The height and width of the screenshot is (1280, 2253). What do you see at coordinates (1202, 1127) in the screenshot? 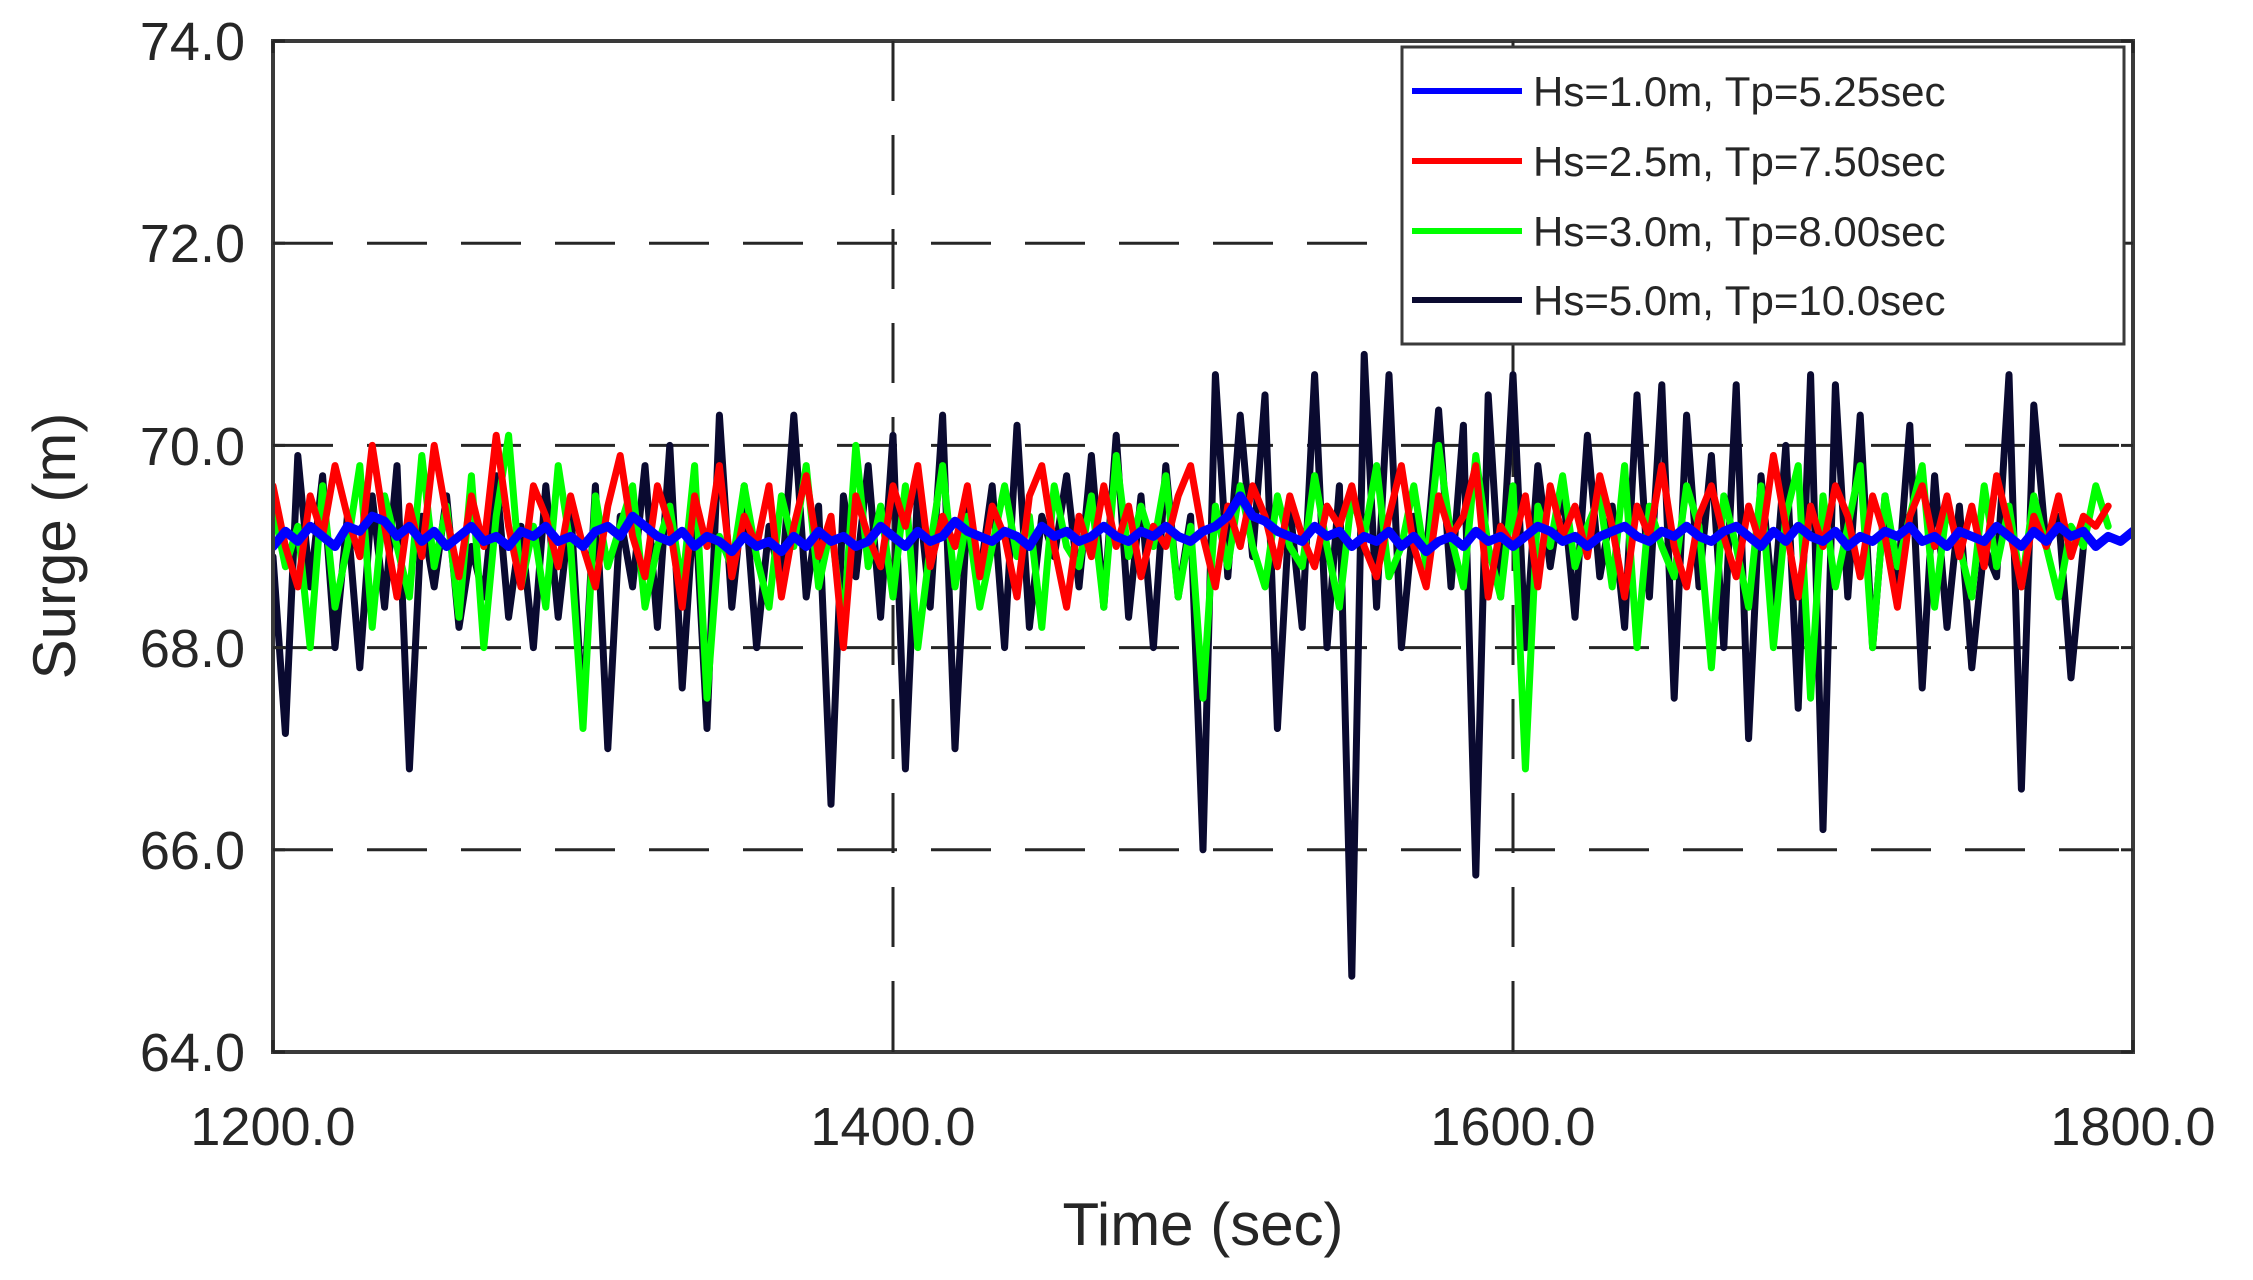
I see `x-tick-labels: 1200.0 1400.0 1600.0 1800.0` at bounding box center [1202, 1127].